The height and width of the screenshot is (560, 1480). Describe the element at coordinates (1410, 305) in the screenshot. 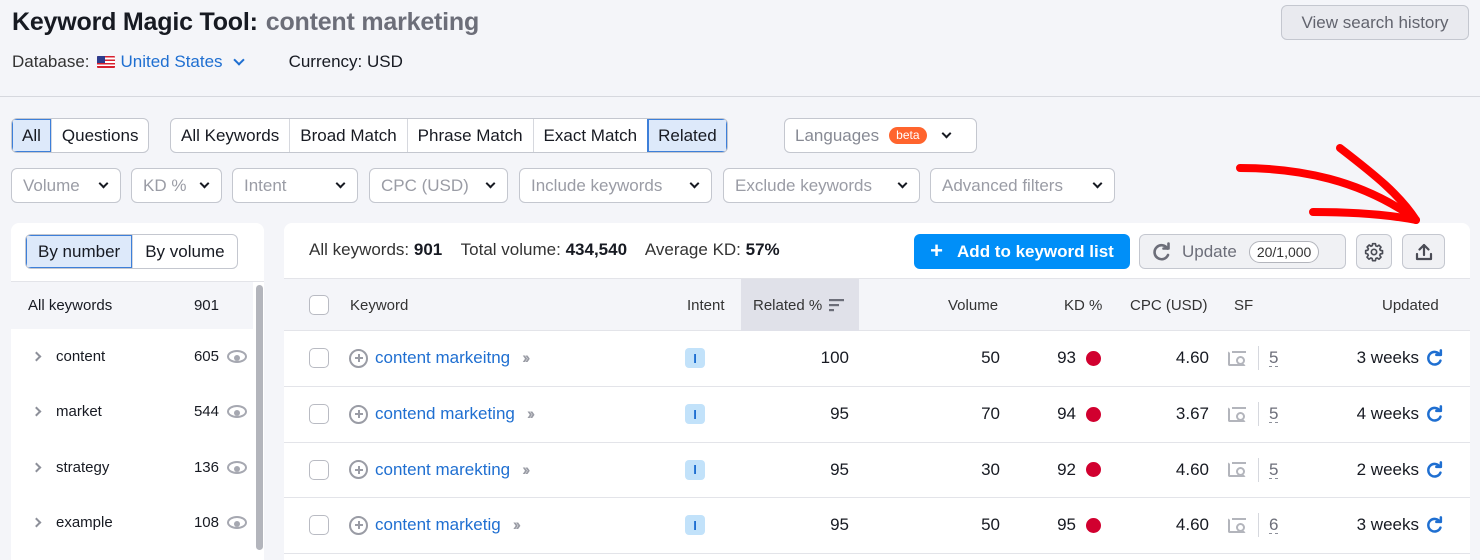

I see `column-updated: Updated` at that location.